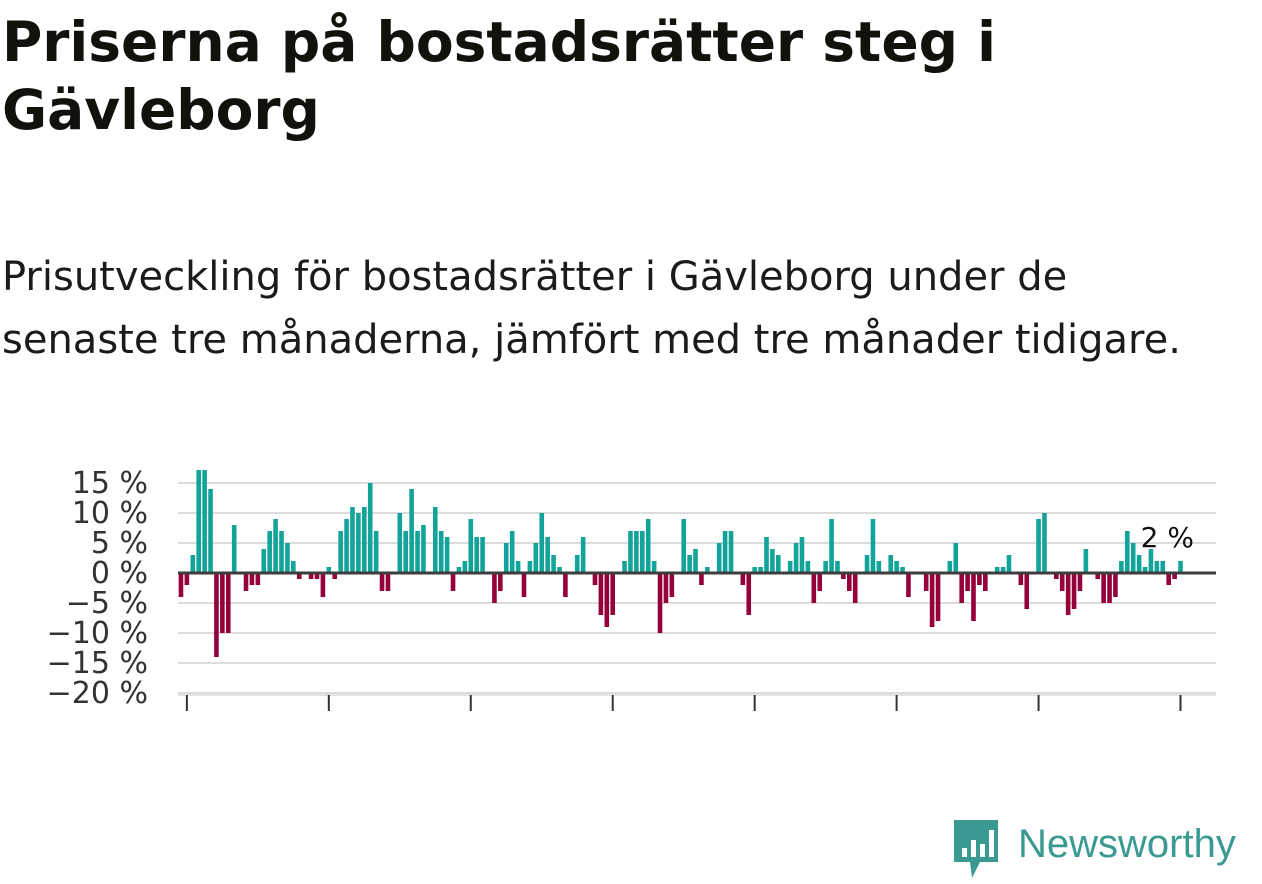  I want to click on y-tick-label: 5 %, so click(119, 543).